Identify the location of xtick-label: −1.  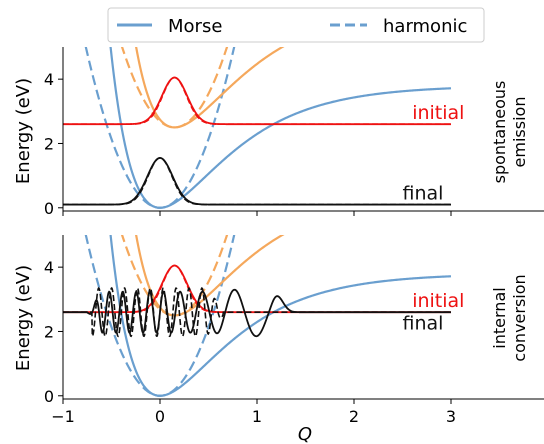
(63, 416).